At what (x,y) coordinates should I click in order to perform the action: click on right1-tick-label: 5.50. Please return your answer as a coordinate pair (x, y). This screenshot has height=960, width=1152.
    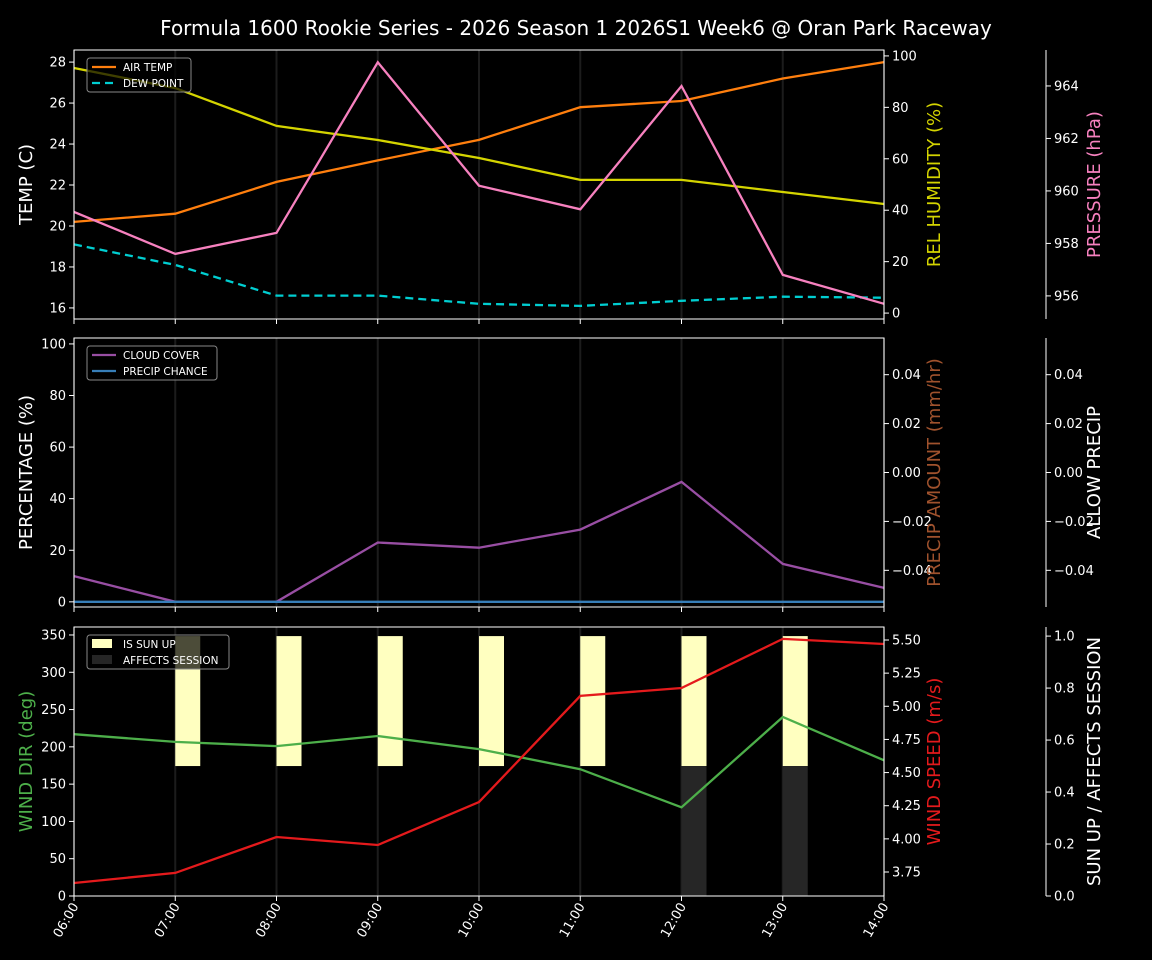
    Looking at the image, I should click on (906, 640).